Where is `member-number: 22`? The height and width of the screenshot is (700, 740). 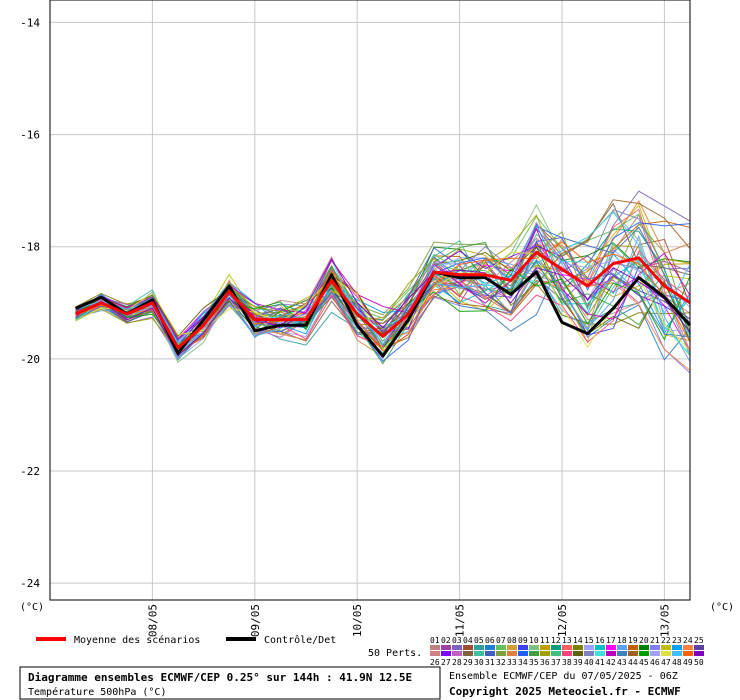
member-number: 22 is located at coordinates (666, 640).